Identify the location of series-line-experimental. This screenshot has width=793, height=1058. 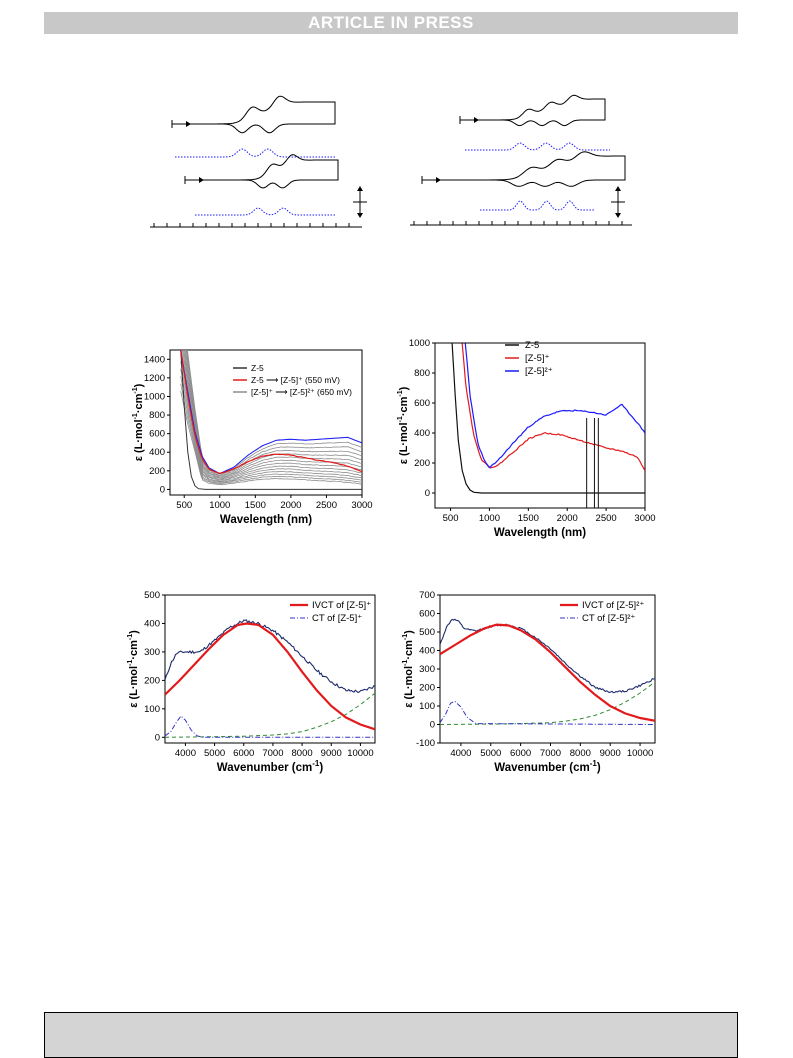
(547, 656).